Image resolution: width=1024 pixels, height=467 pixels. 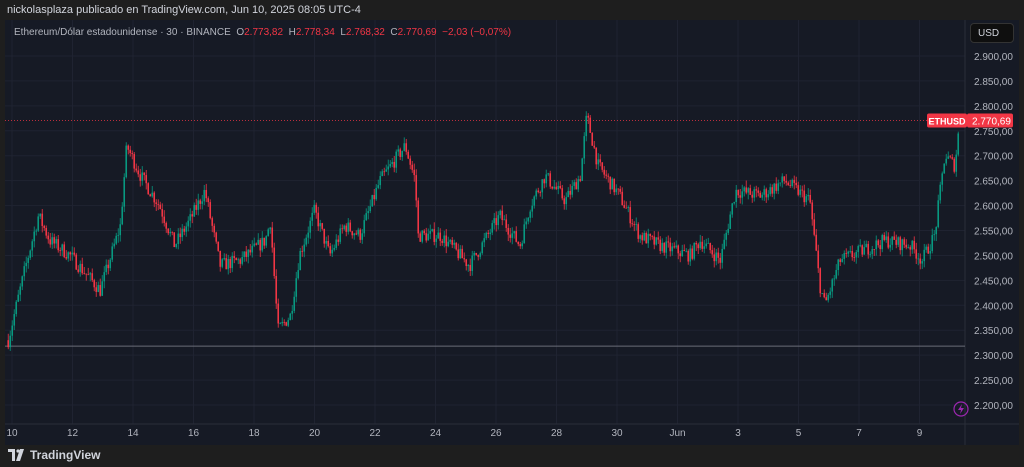 What do you see at coordinates (557, 433) in the screenshot?
I see `time-tick-label: 28` at bounding box center [557, 433].